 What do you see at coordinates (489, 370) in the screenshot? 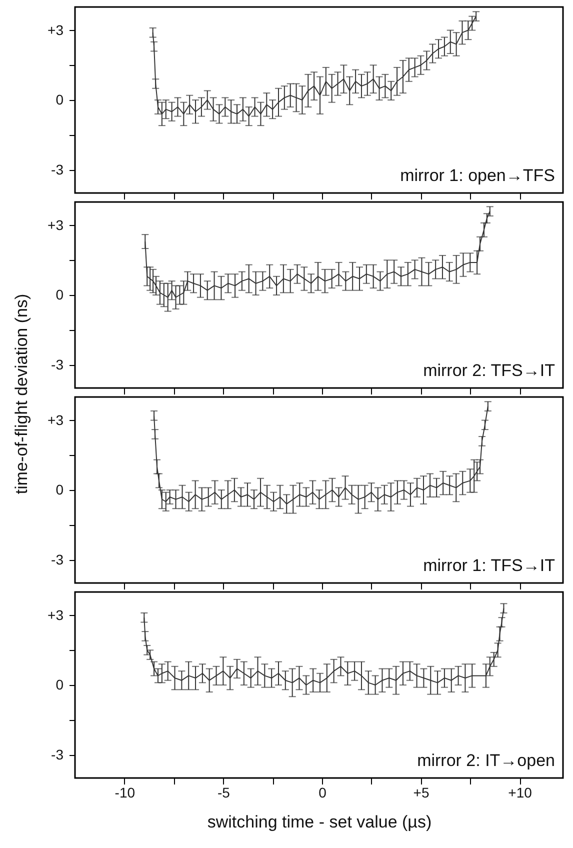
I see `annotation: mirror 2: TFS→IT` at bounding box center [489, 370].